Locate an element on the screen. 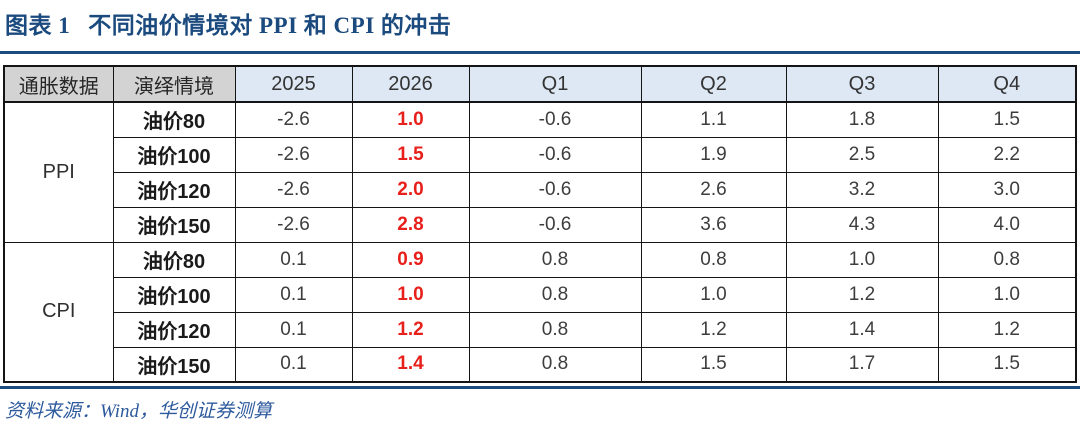  value-q4: 0.8 is located at coordinates (1007, 259).